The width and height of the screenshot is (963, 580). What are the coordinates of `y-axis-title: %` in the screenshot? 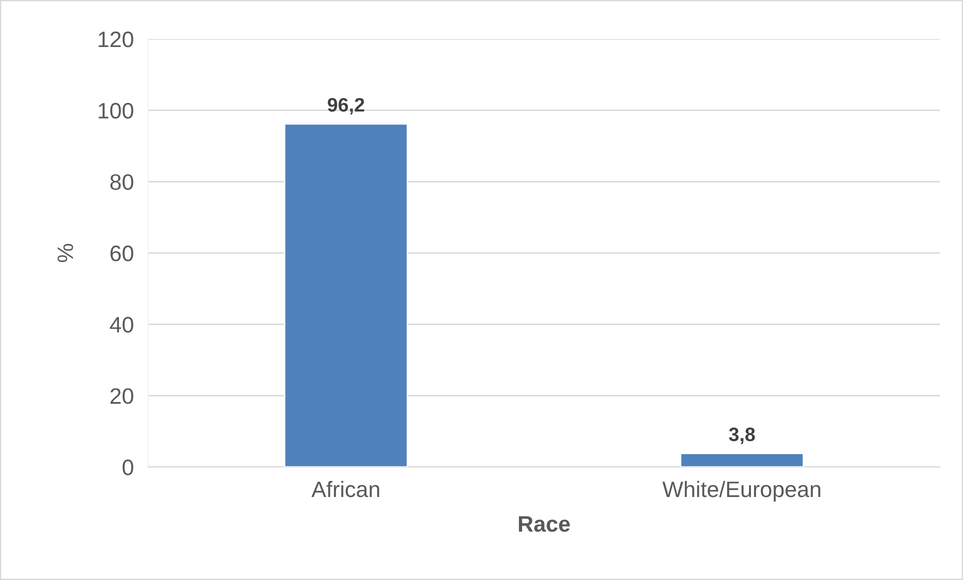 It's located at (66, 253).